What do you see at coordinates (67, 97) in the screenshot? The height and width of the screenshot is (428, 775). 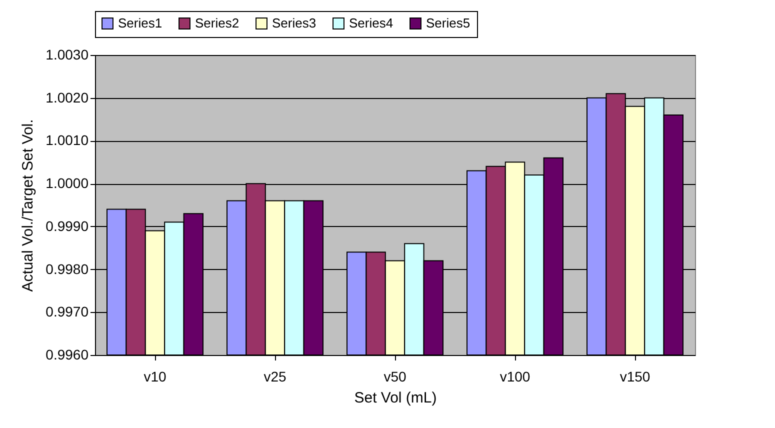 I see `y-tick-label: 1.0020` at bounding box center [67, 97].